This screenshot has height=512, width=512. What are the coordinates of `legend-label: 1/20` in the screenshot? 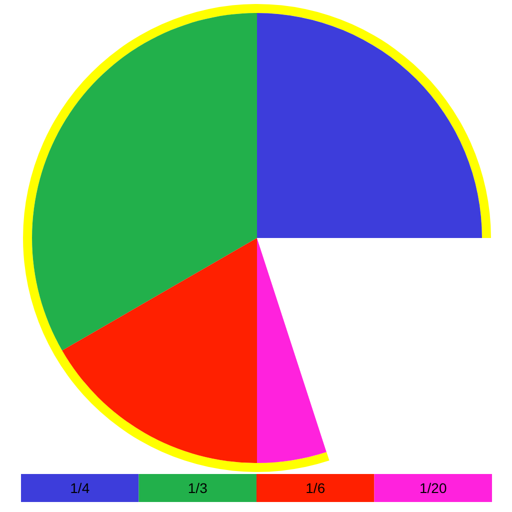 It's located at (433, 488).